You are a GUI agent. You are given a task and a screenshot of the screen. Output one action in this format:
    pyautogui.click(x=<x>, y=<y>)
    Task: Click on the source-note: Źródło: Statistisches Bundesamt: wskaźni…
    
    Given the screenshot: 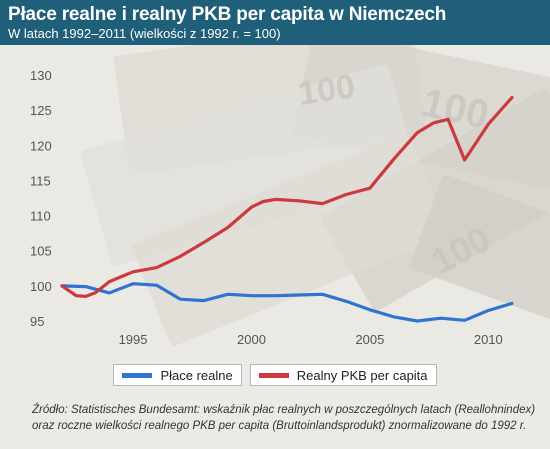 What is the action you would take?
    pyautogui.click(x=289, y=418)
    